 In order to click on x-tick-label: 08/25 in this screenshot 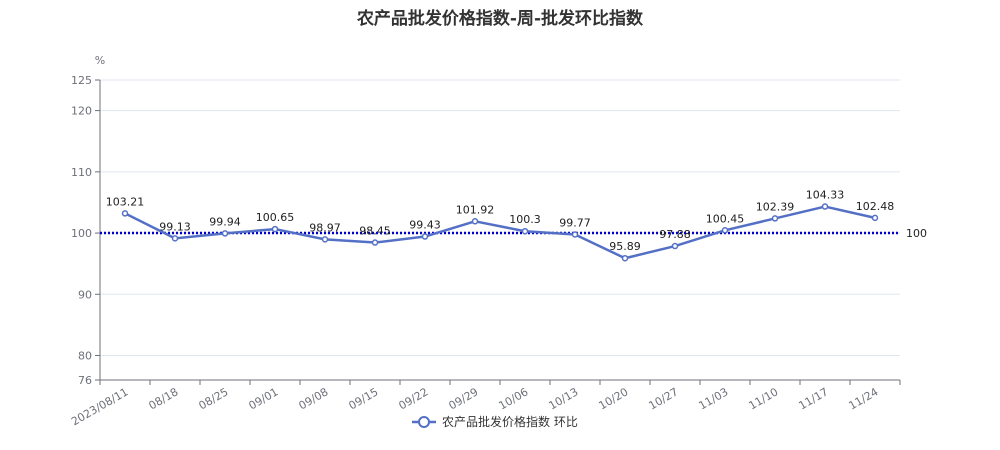, I will do `click(214, 398)`.